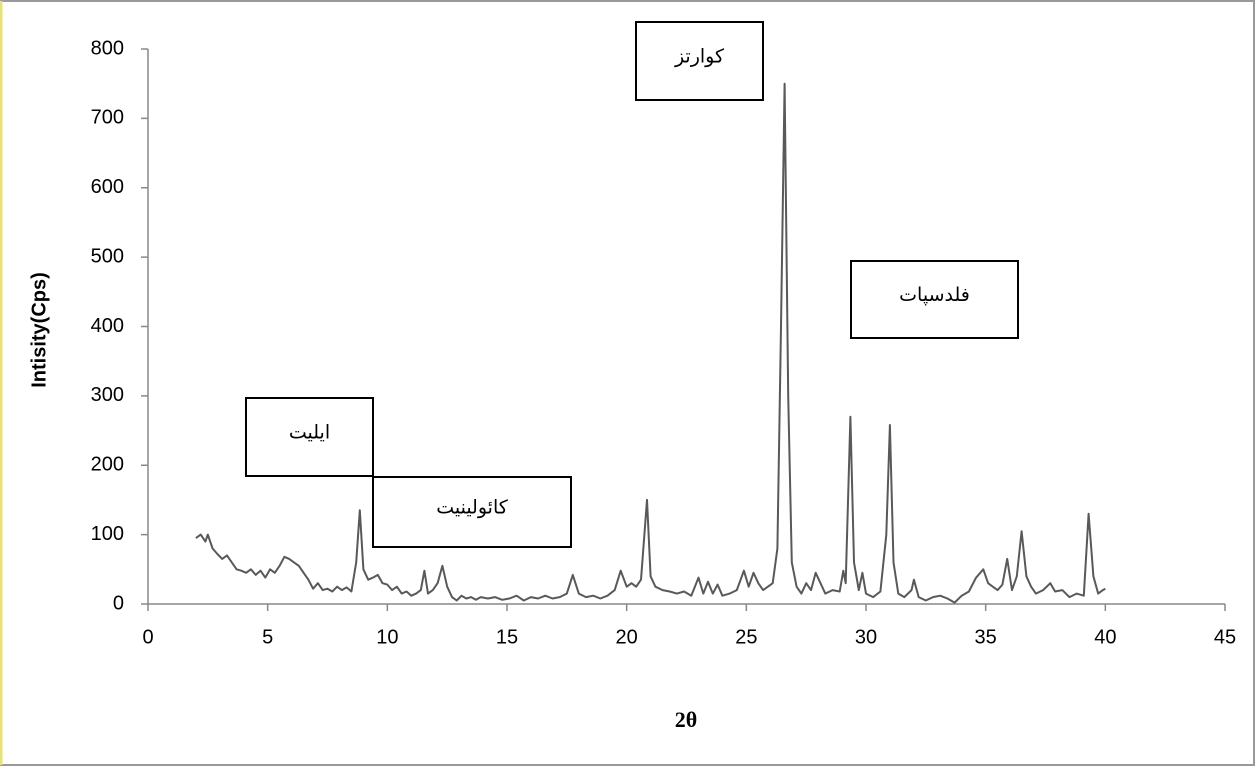  I want to click on y-tick-label: 600, so click(107, 187).